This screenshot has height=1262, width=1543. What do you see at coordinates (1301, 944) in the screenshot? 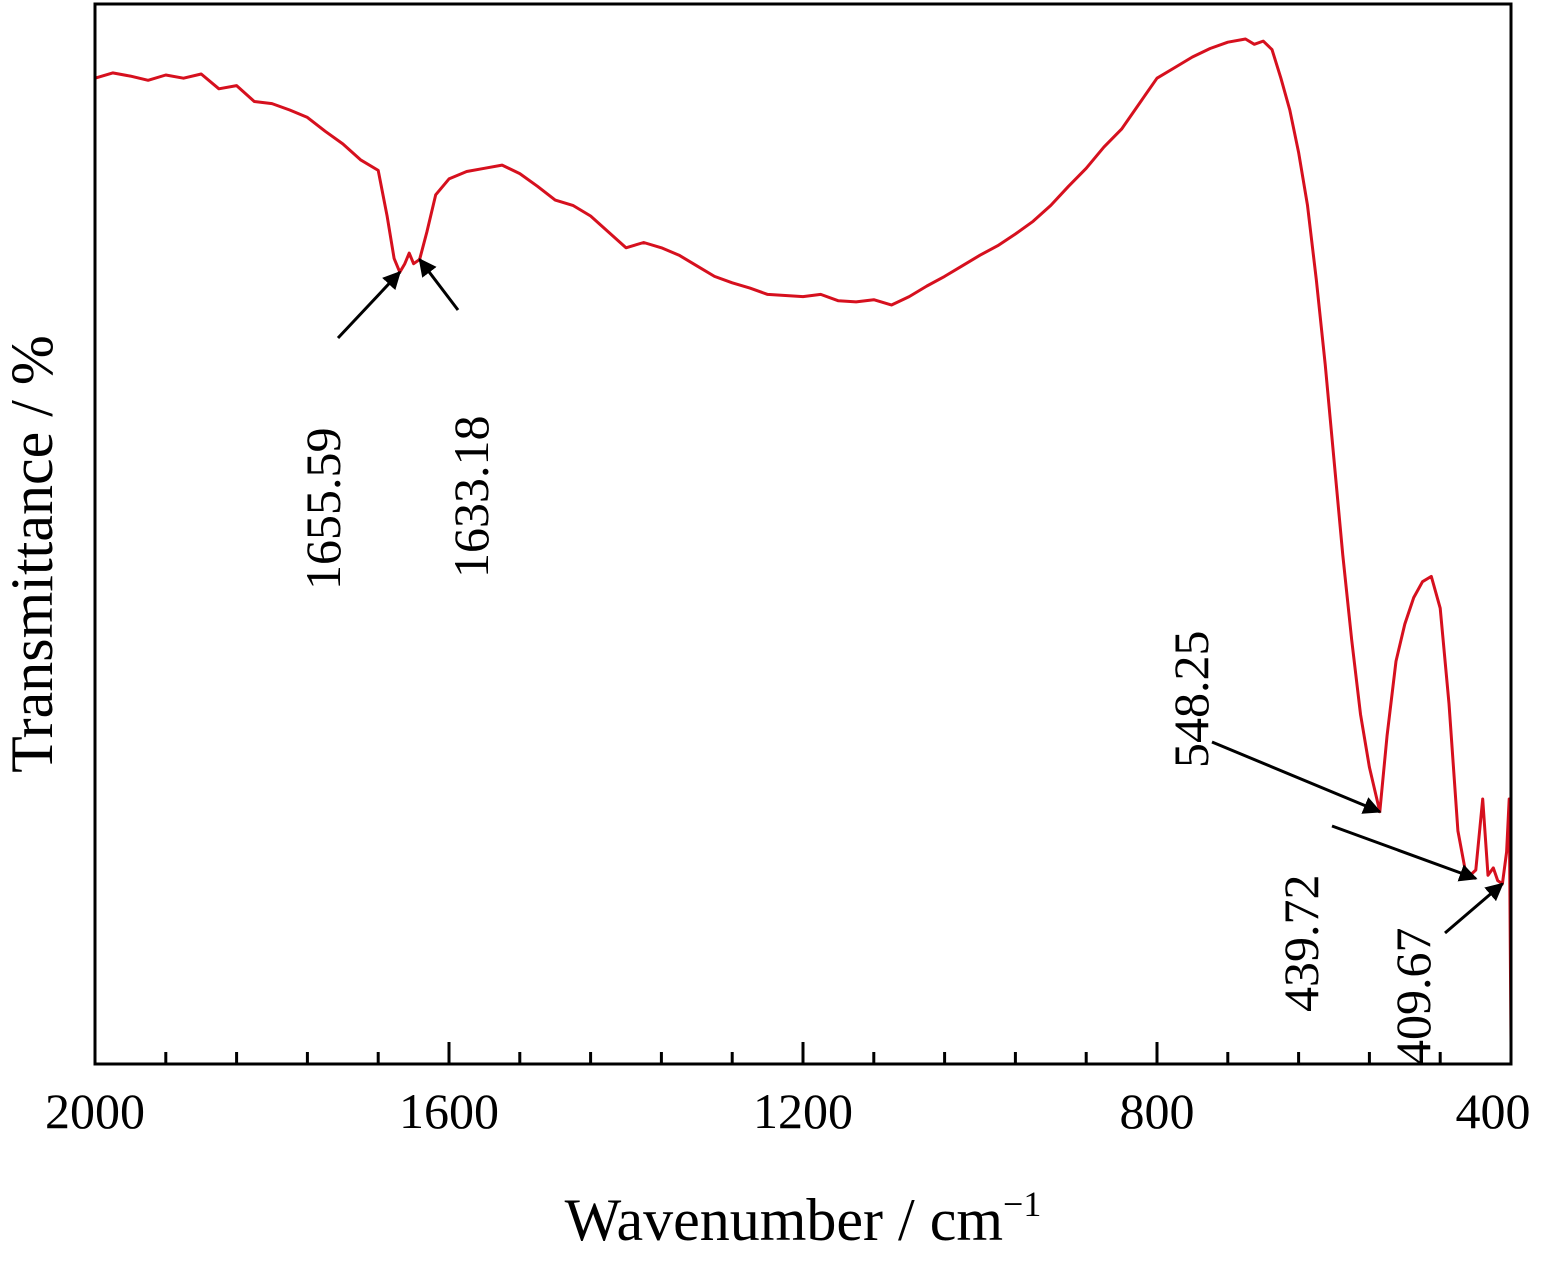
I see `annotation-label: 439.72` at bounding box center [1301, 944].